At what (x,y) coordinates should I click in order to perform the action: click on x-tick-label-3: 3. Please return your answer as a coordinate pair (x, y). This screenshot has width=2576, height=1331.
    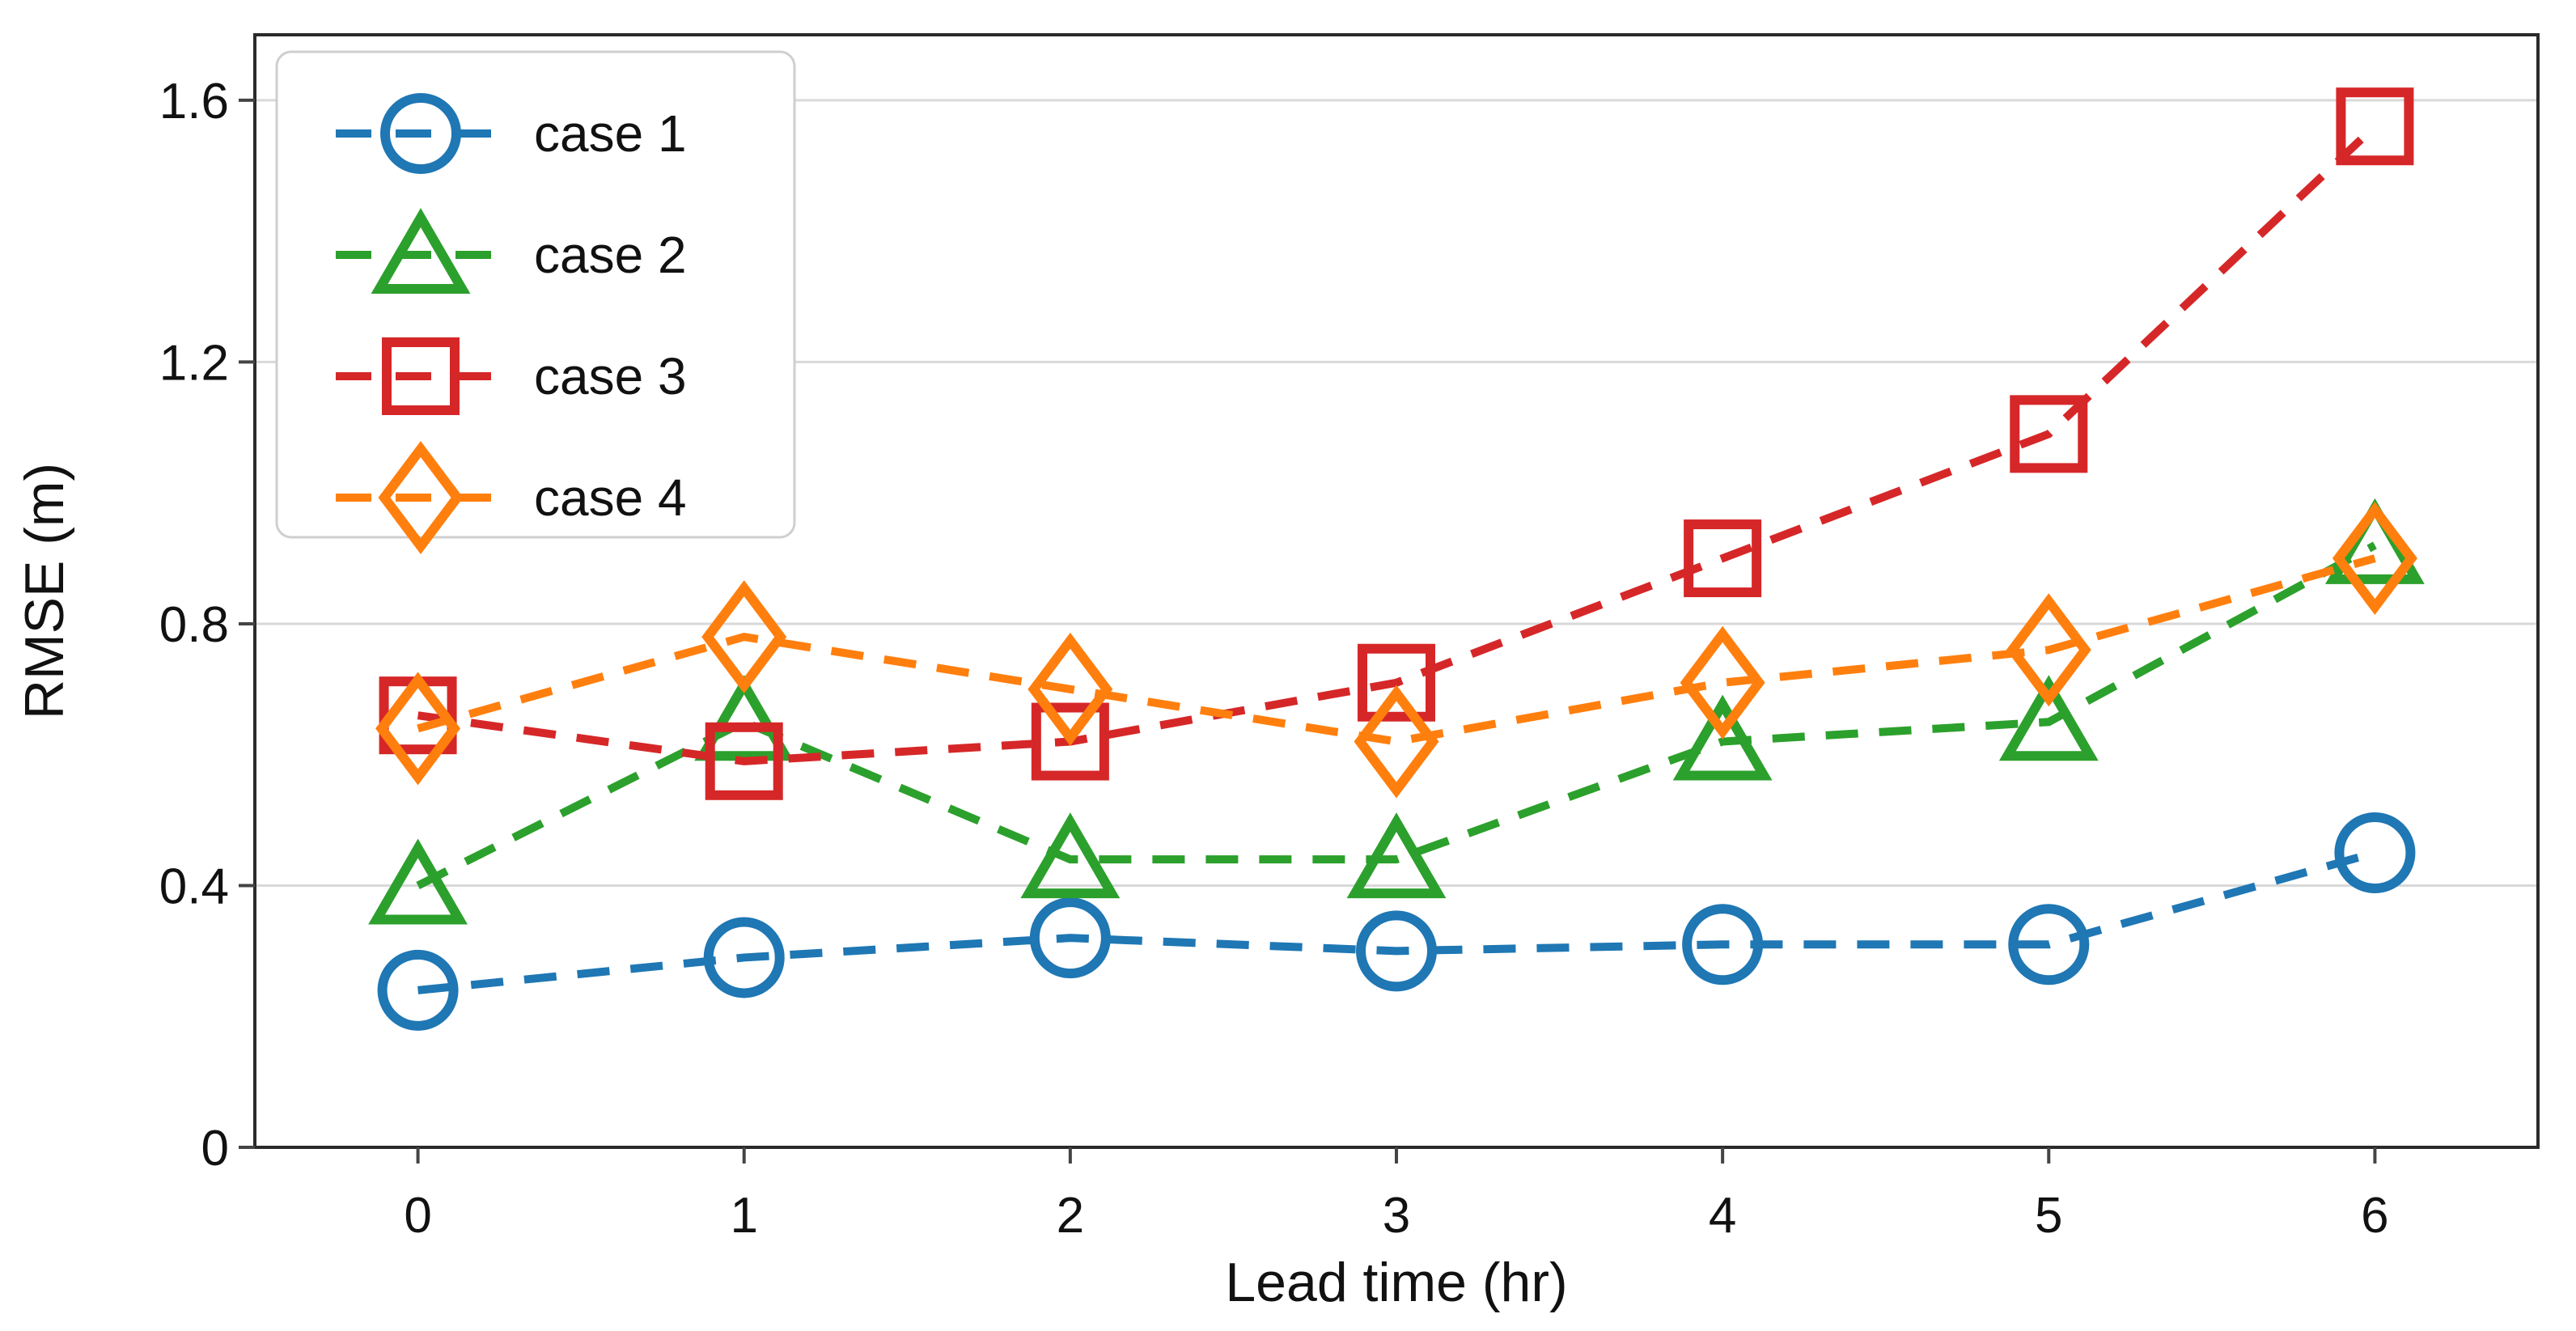
    Looking at the image, I should click on (1396, 1216).